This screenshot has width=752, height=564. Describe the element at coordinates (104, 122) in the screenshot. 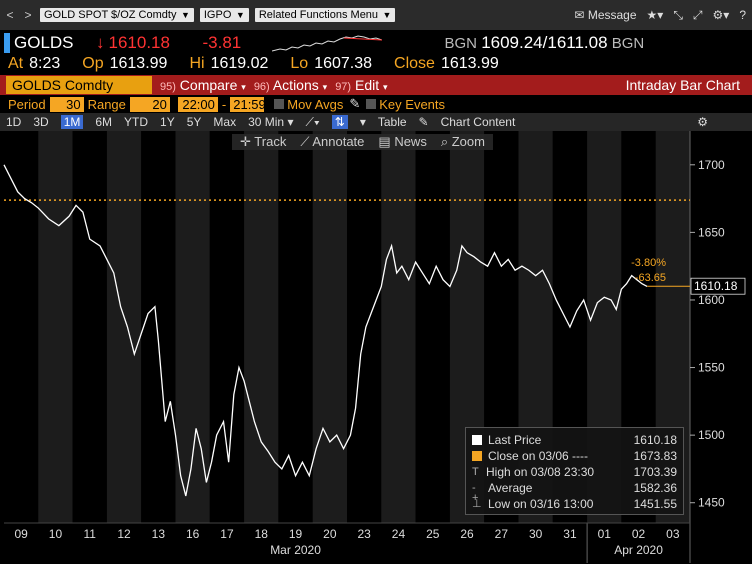

I see `range-6m: 6M` at that location.